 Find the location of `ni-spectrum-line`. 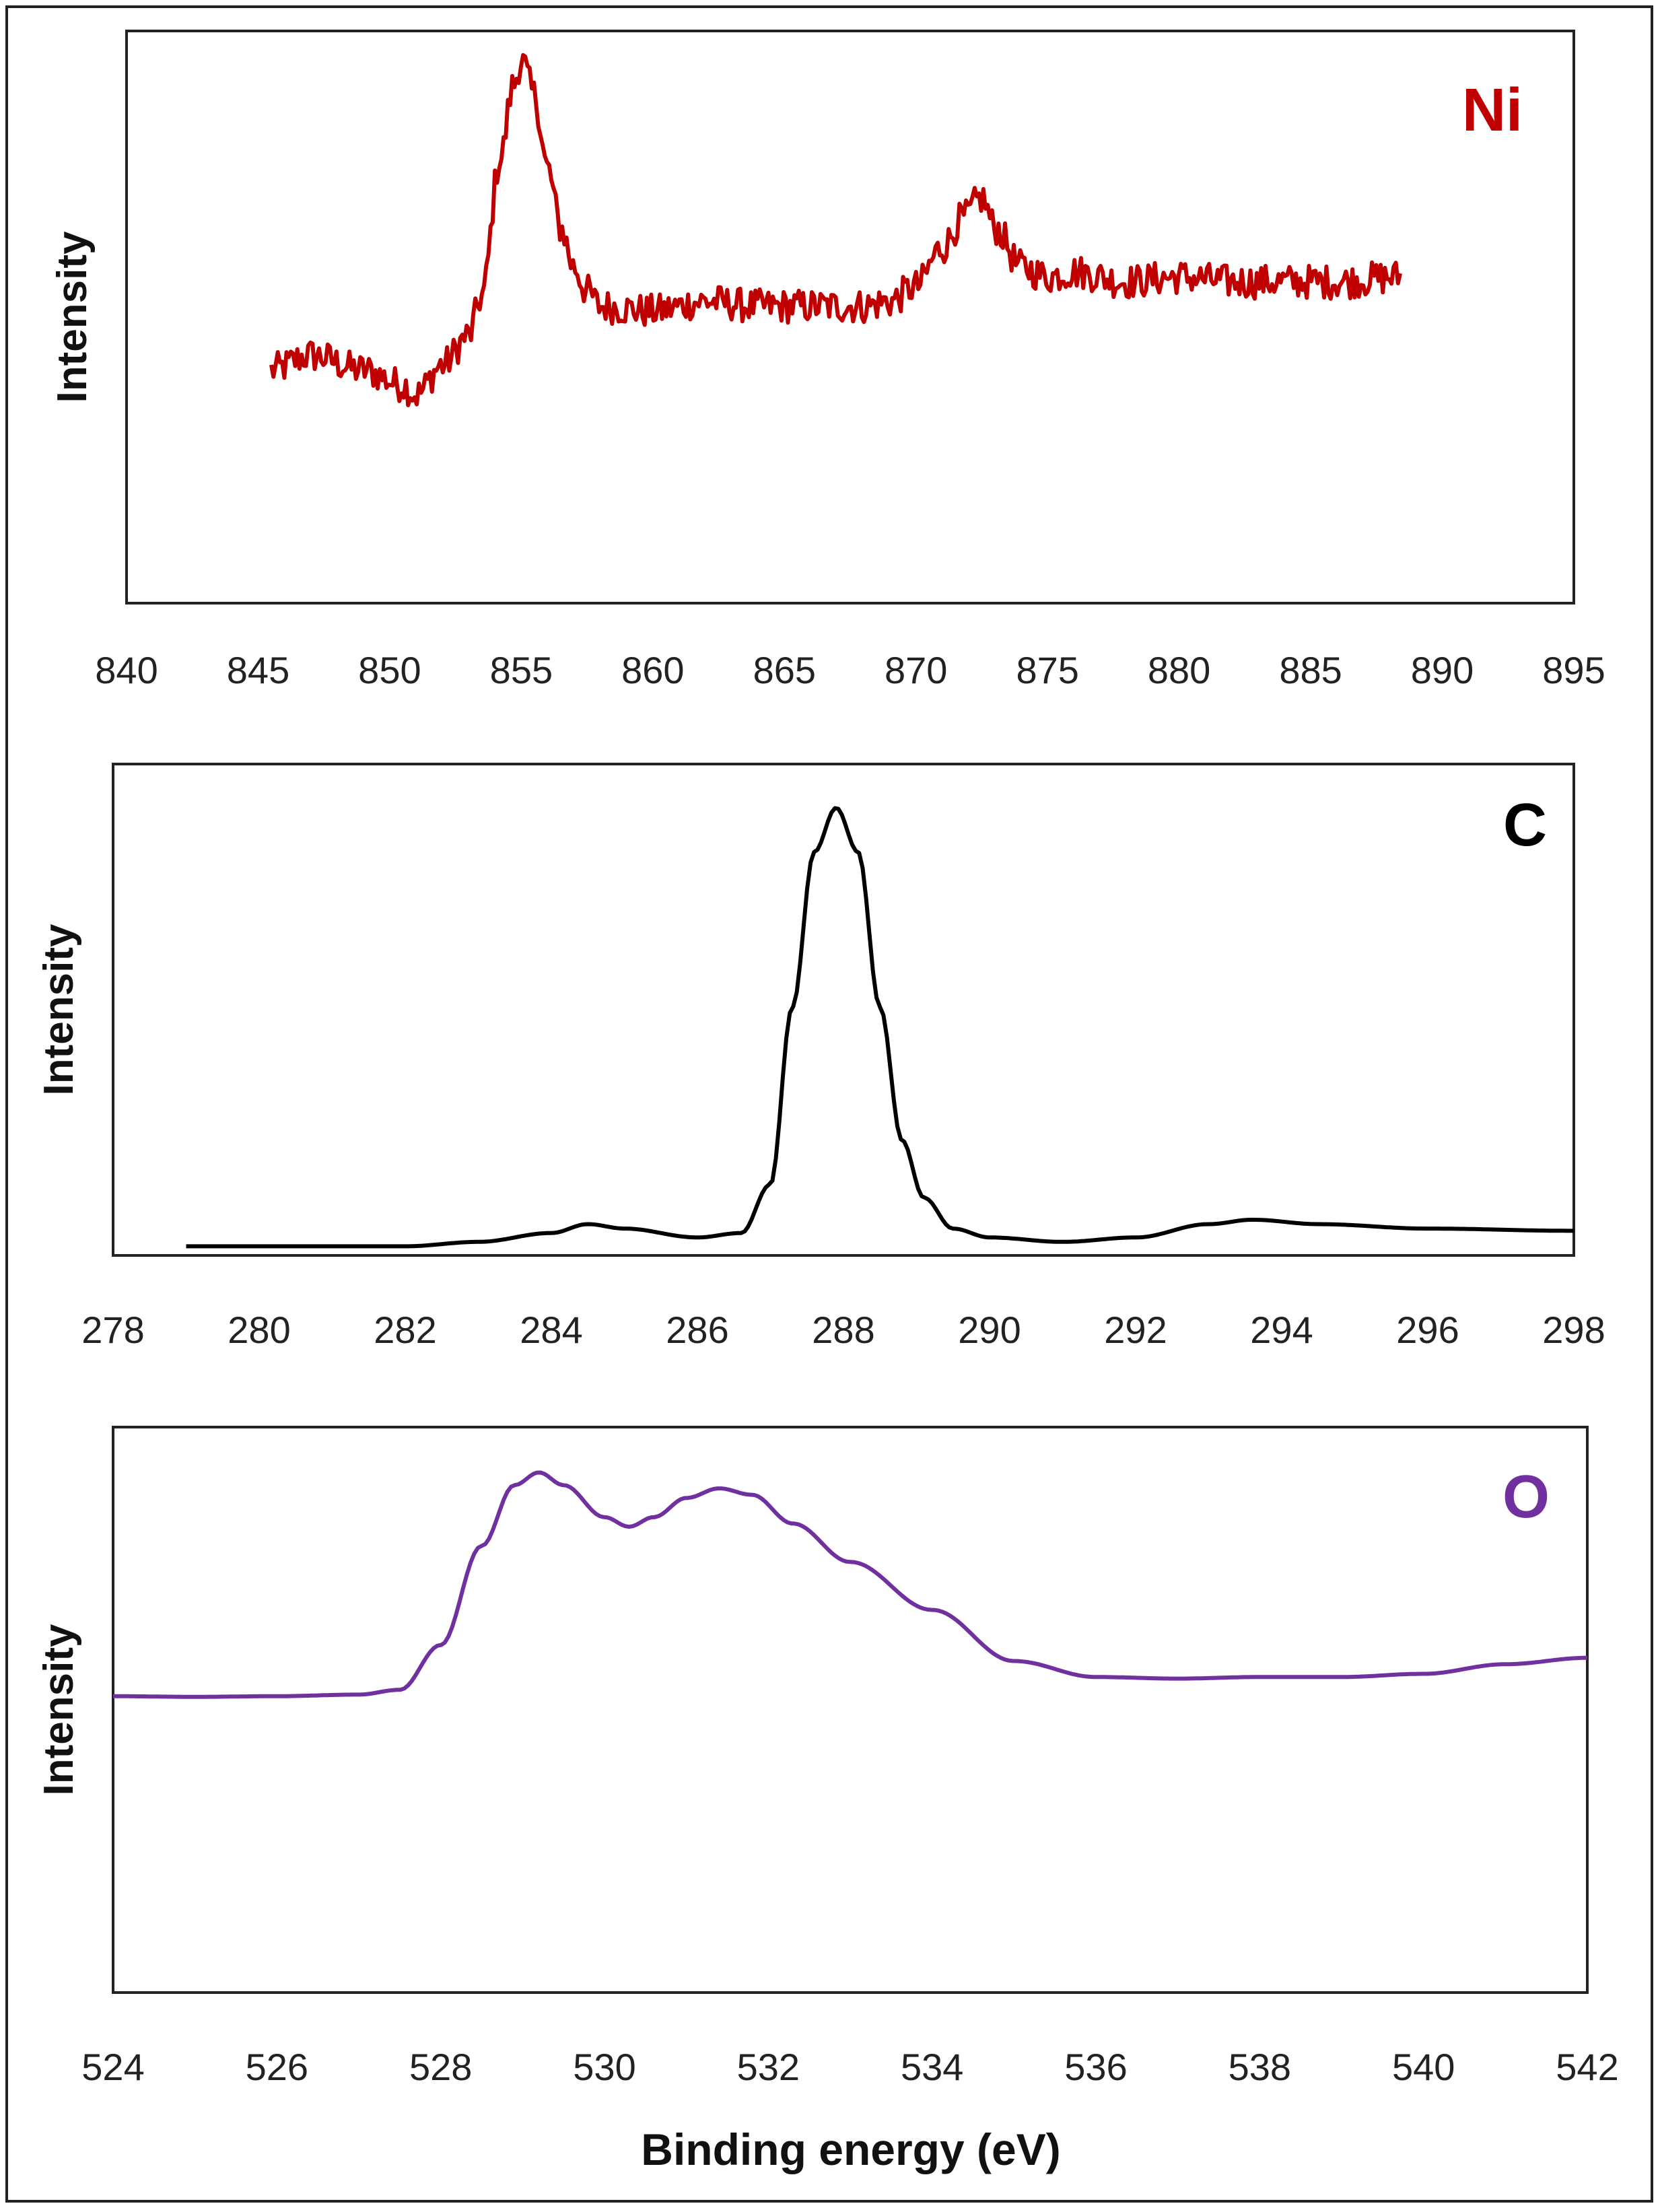

ni-spectrum-line is located at coordinates (835, 230).